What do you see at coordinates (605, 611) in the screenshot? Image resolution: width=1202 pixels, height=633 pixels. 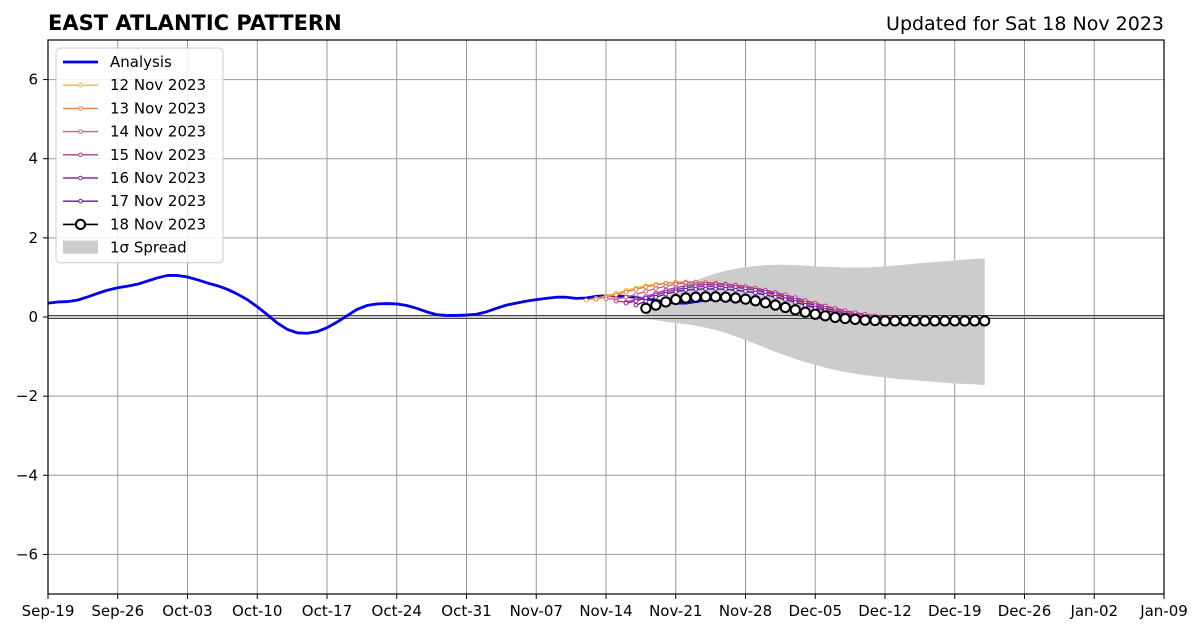 I see `x-tick-label: Nov-14` at bounding box center [605, 611].